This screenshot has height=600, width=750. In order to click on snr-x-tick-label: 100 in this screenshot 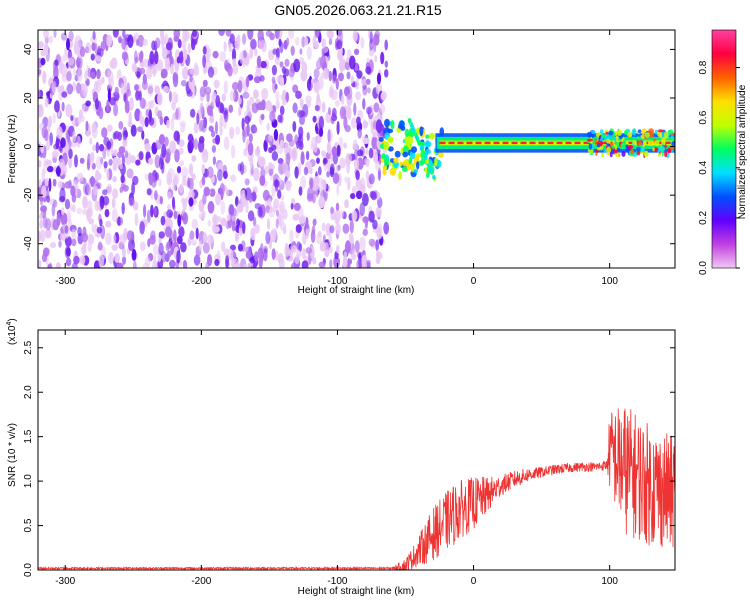, I will do `click(609, 581)`.